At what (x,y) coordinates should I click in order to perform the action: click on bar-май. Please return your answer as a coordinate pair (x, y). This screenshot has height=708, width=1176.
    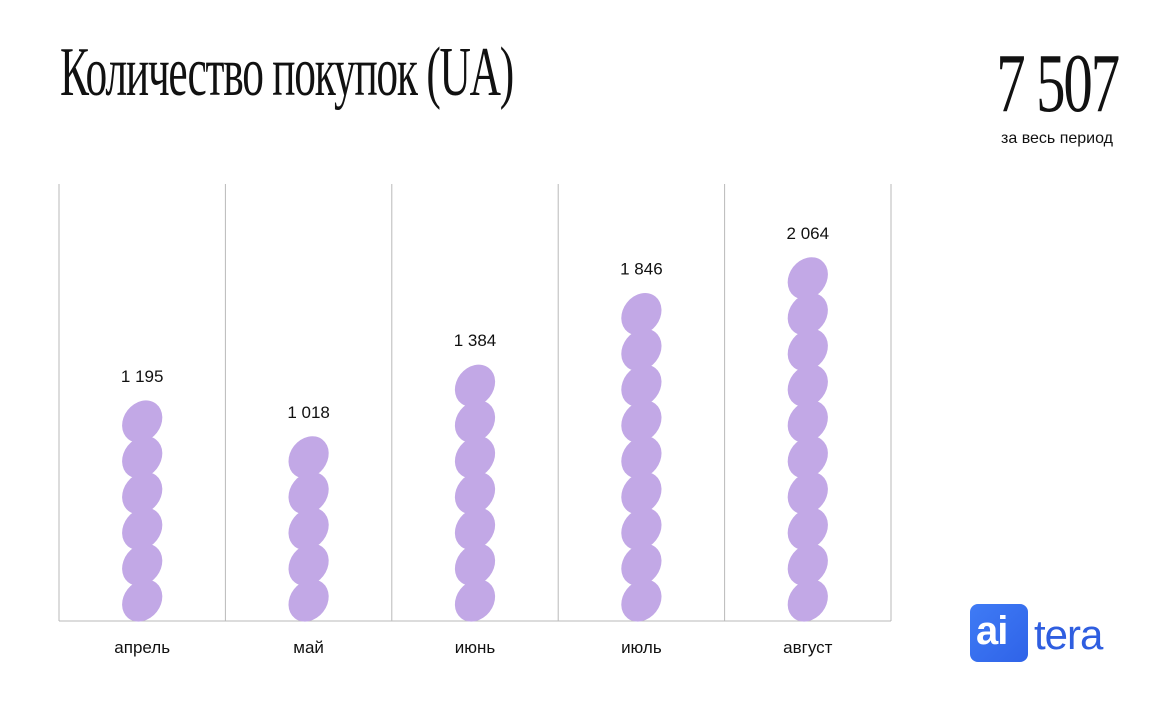
    Looking at the image, I should click on (308, 529).